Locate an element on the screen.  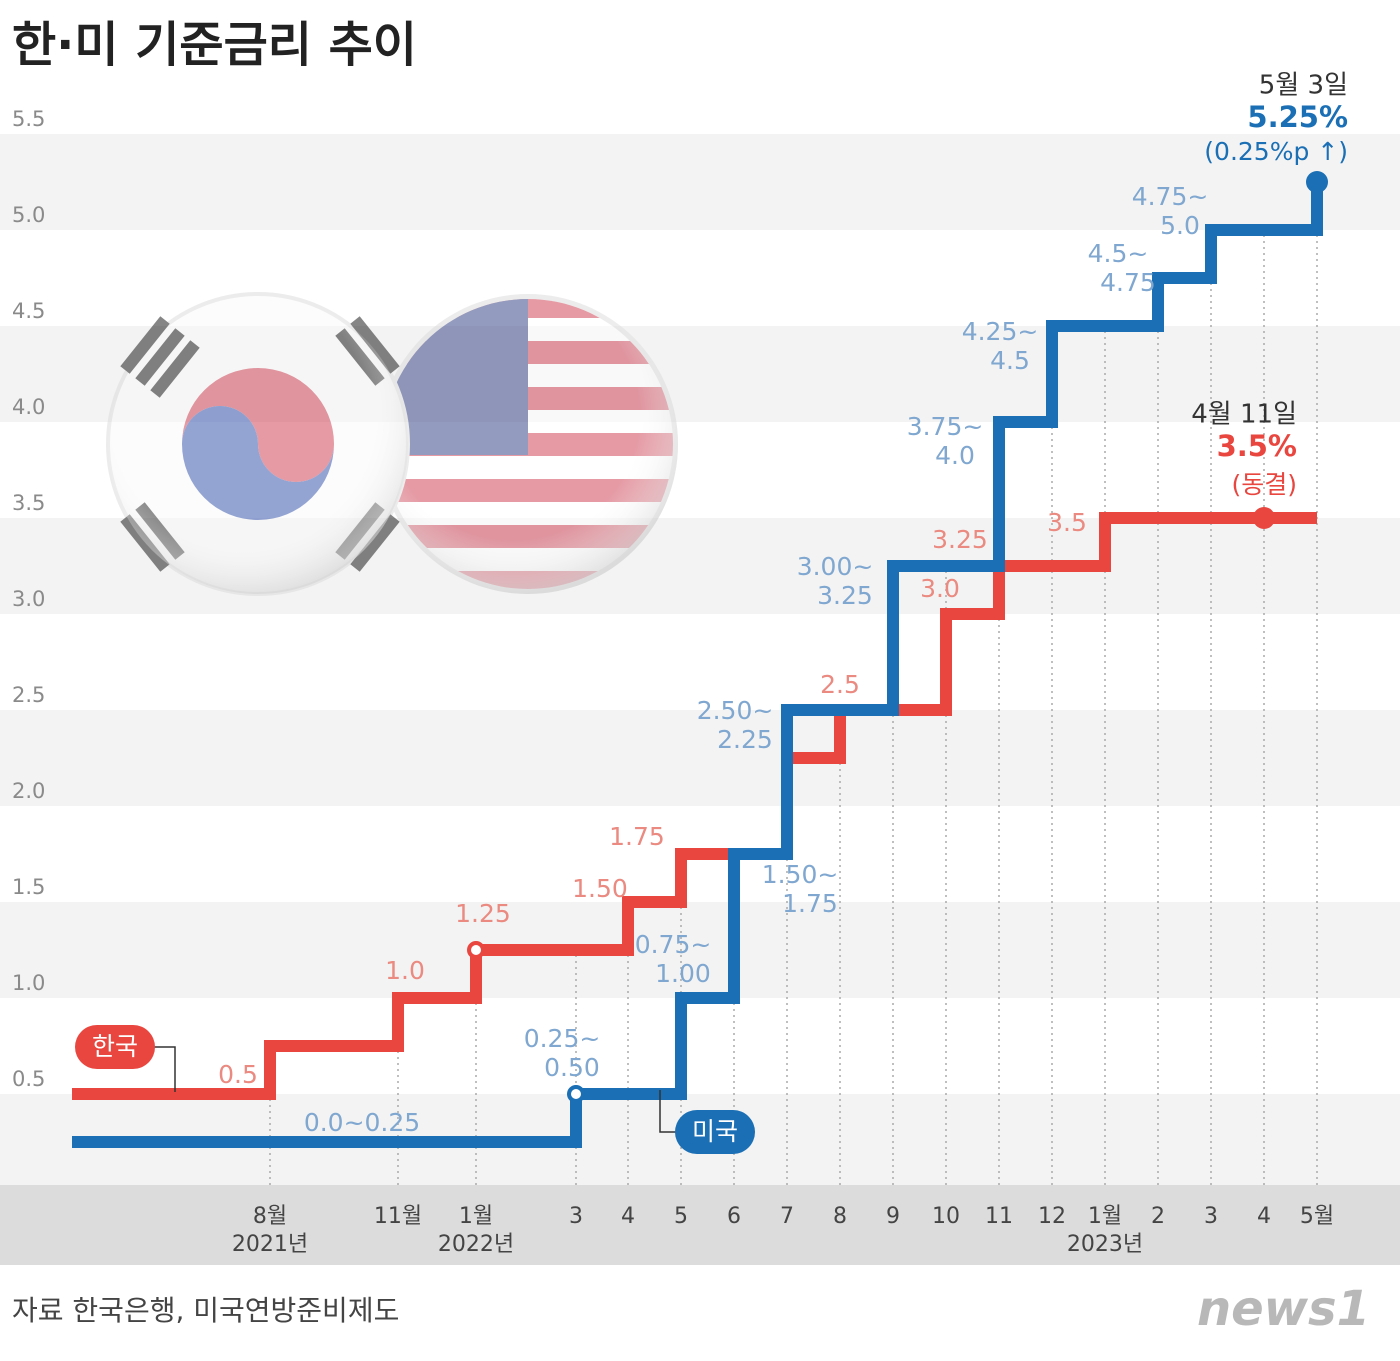
value-label: 1.0 is located at coordinates (405, 970).